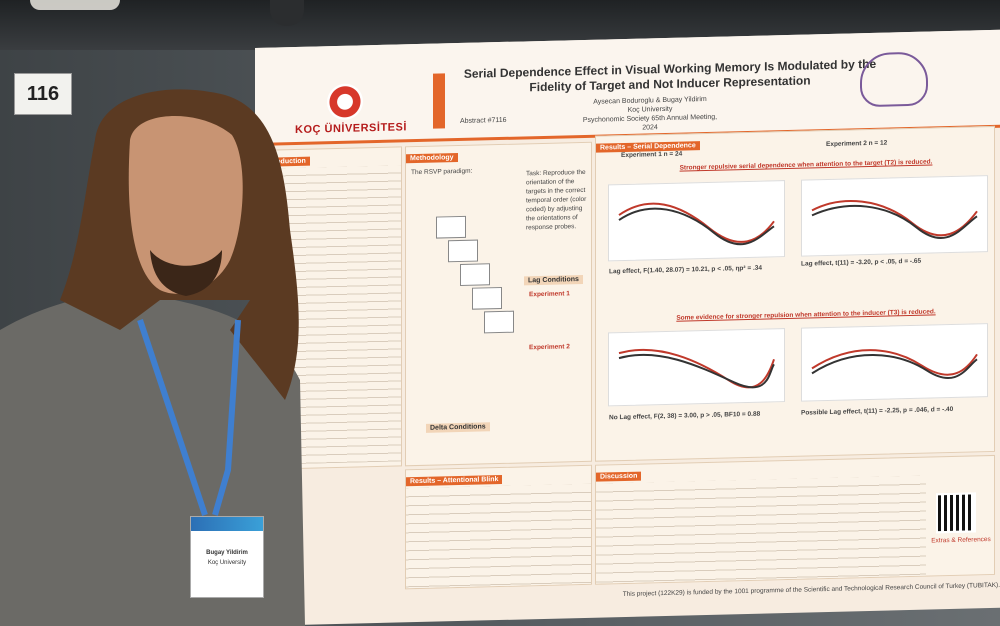 Image resolution: width=1000 pixels, height=626 pixels. Describe the element at coordinates (696, 224) in the screenshot. I see `exp1-t2-curves` at that location.